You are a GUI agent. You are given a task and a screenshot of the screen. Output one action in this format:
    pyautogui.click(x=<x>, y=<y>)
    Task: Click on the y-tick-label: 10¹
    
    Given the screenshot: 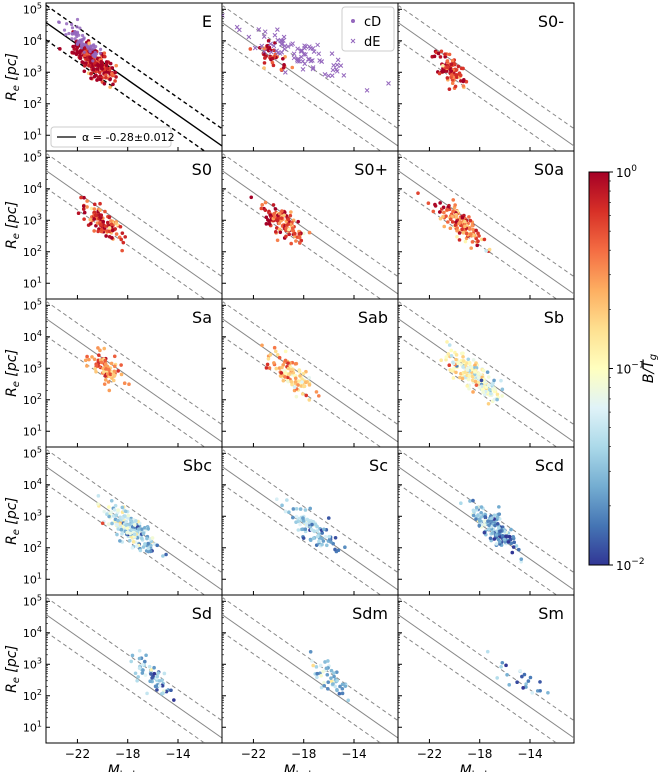 What is the action you would take?
    pyautogui.click(x=32, y=726)
    